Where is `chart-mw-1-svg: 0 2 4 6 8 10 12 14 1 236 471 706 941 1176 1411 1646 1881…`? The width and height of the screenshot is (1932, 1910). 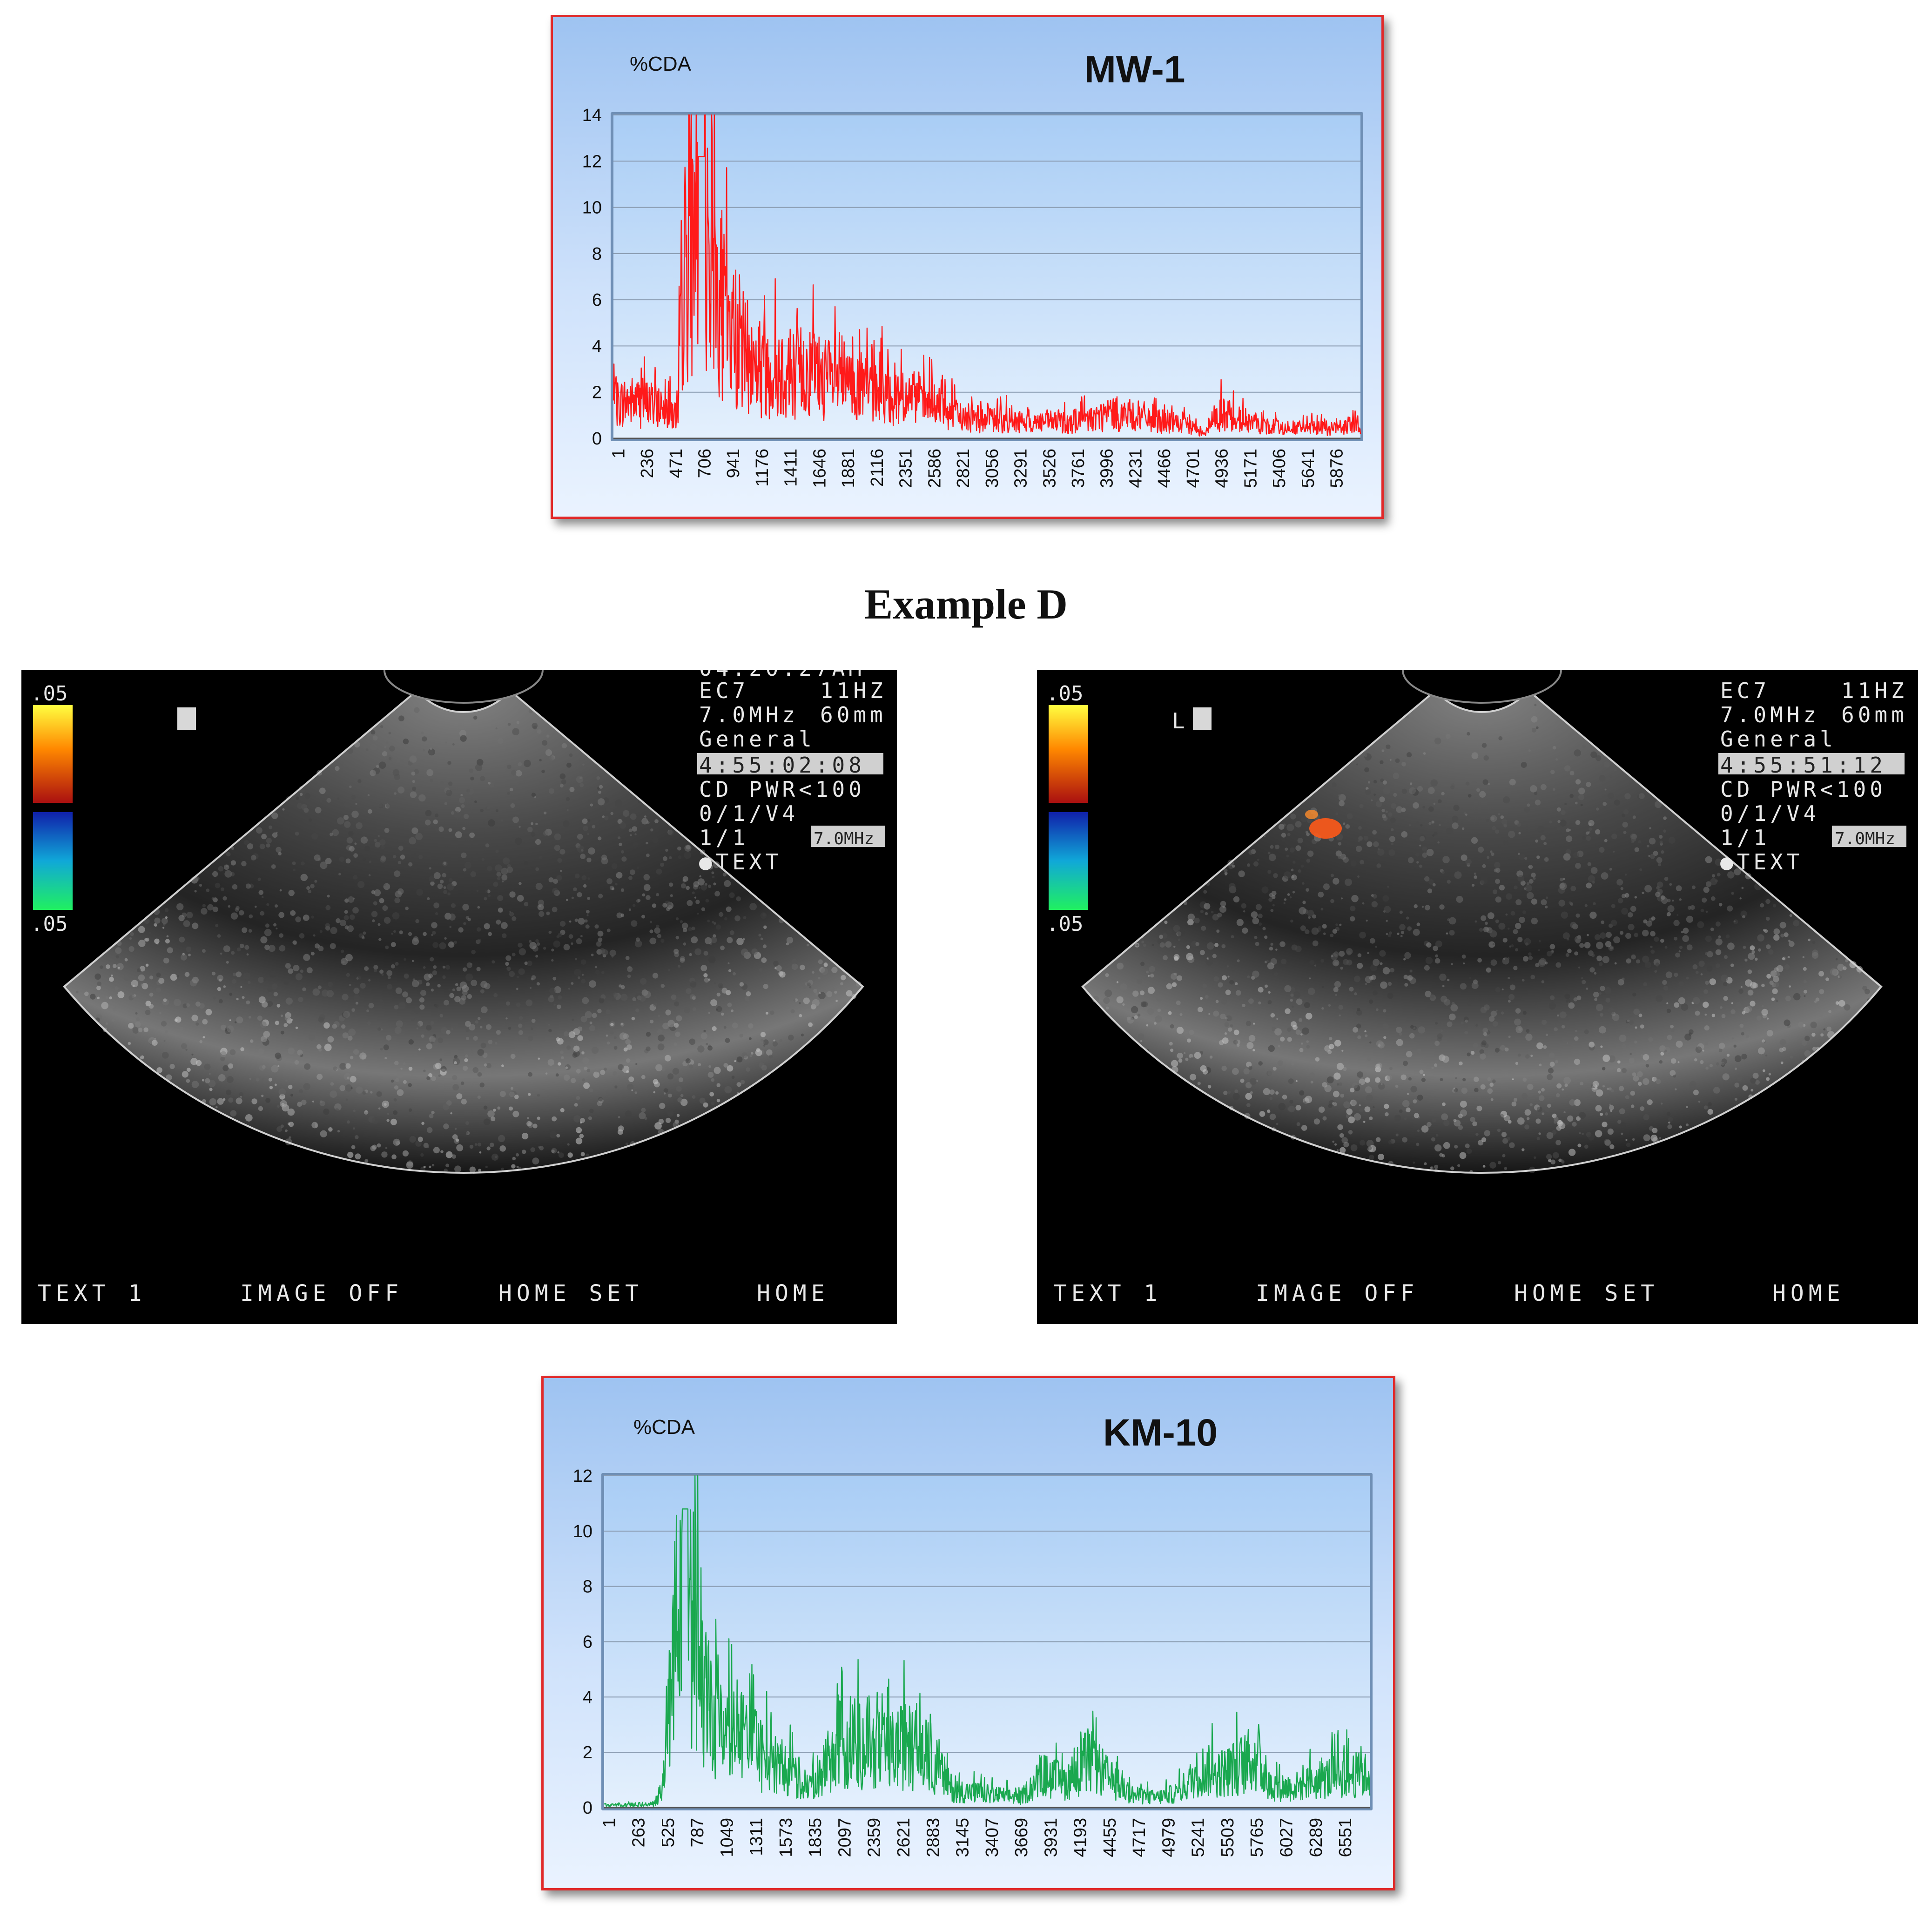 chart-mw-1-svg: 0 2 4 6 8 10 12 14 1 236 471 706 941 1176 1411 1646 1881… is located at coordinates (972, 268).